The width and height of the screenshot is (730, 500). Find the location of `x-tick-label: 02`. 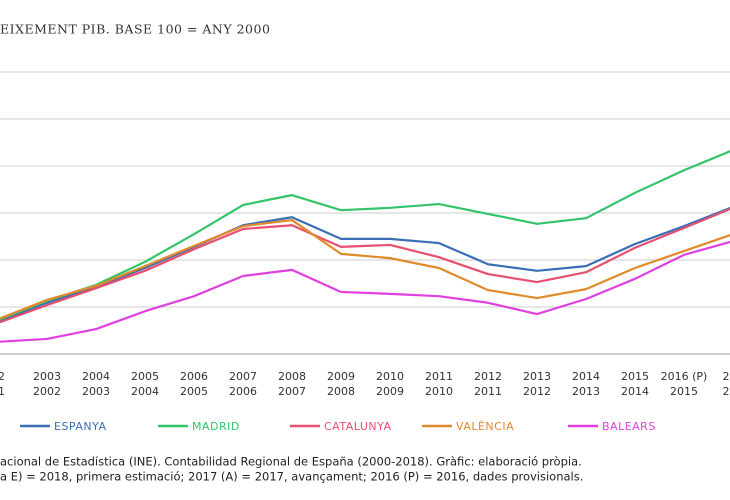

x-tick-label: 02 is located at coordinates (2, 376).